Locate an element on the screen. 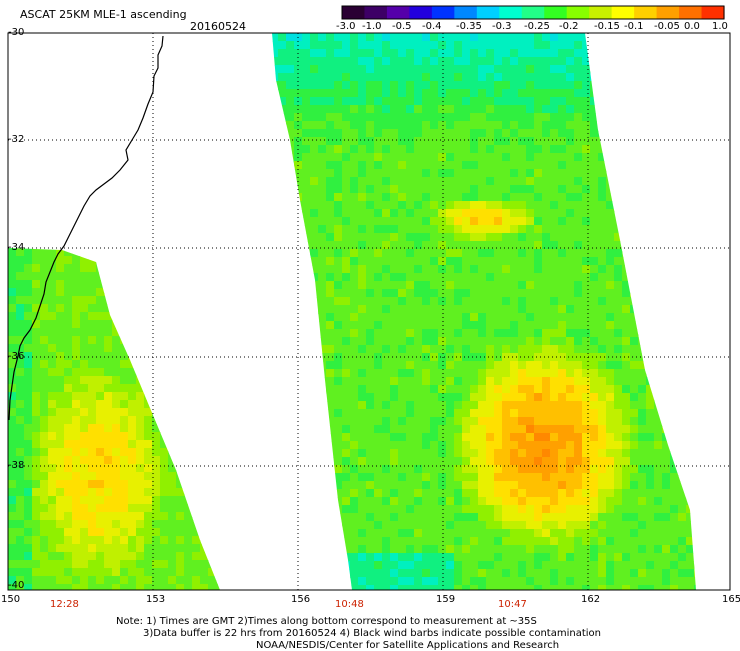 Image resolution: width=740 pixels, height=651 pixels. lon-label: 159 is located at coordinates (445, 599).